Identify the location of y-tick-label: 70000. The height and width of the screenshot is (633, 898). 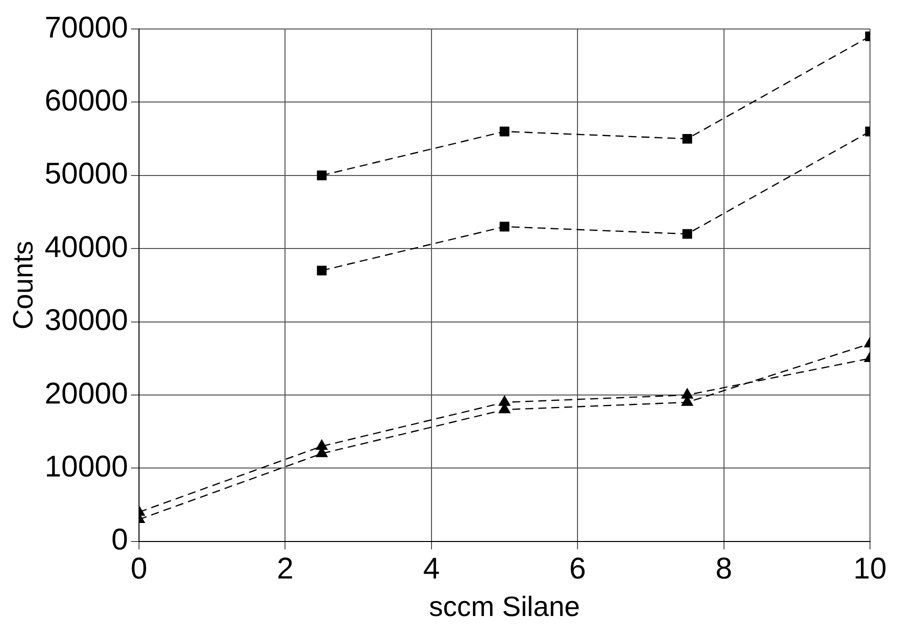
(86, 27).